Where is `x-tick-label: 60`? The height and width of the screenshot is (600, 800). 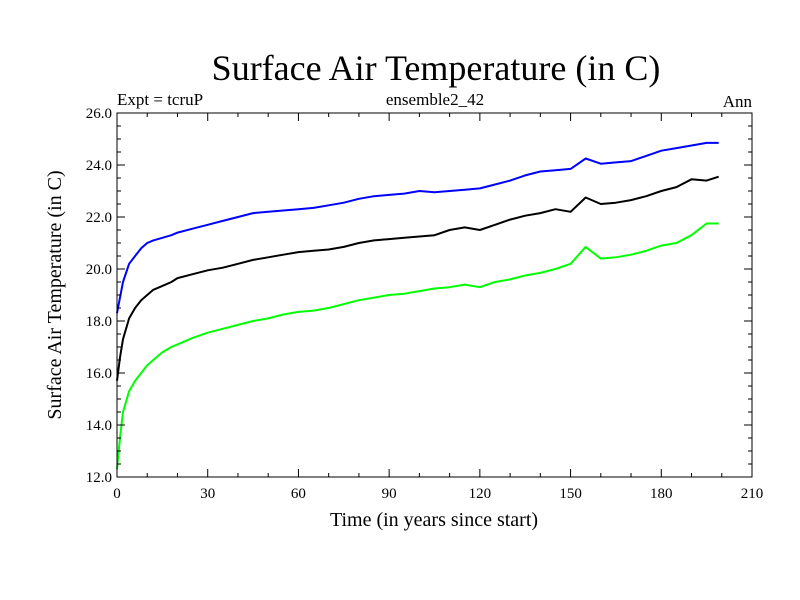 x-tick-label: 60 is located at coordinates (298, 494).